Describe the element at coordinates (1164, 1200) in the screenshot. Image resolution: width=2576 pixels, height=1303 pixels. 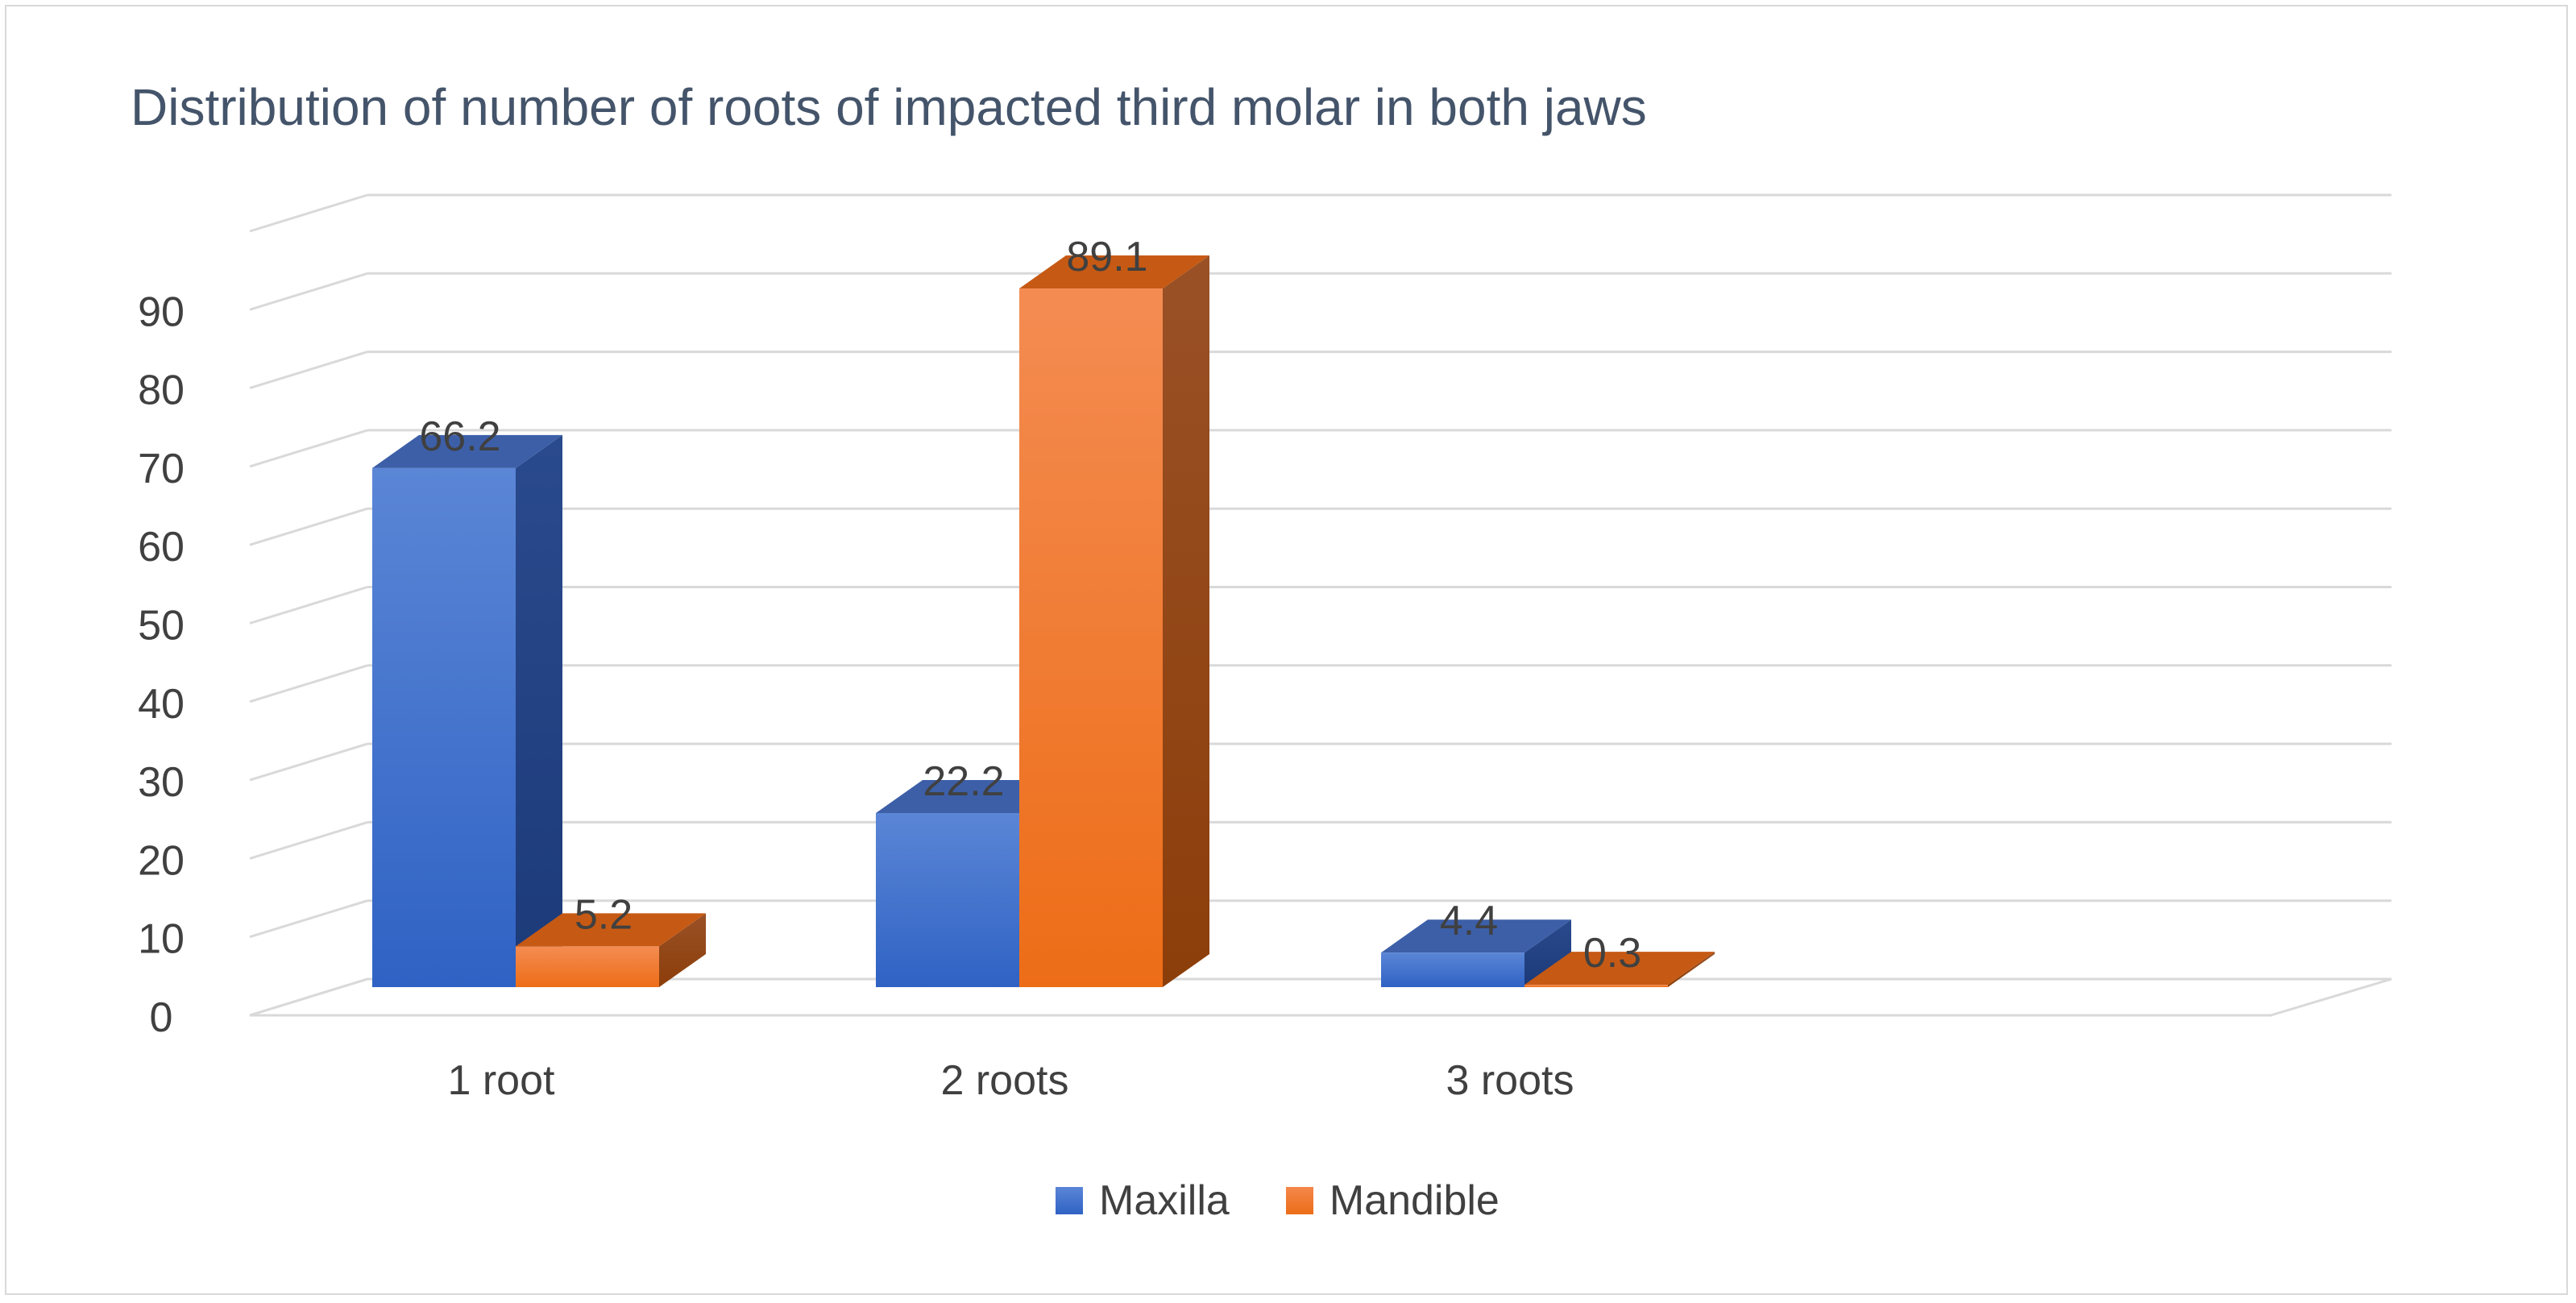
I see `legend-label-maxilla: Maxilla` at that location.